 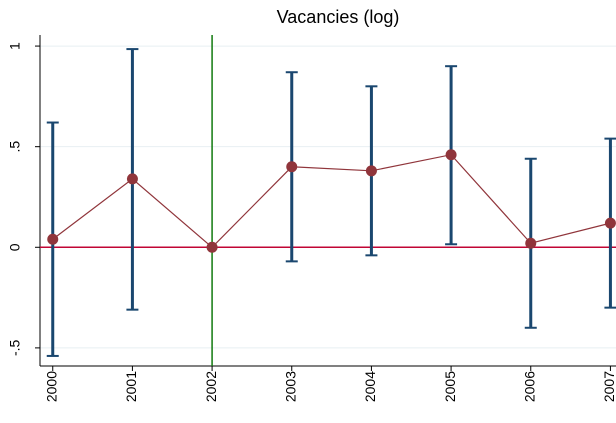 I want to click on y-tick-label: 1, so click(x=15, y=46).